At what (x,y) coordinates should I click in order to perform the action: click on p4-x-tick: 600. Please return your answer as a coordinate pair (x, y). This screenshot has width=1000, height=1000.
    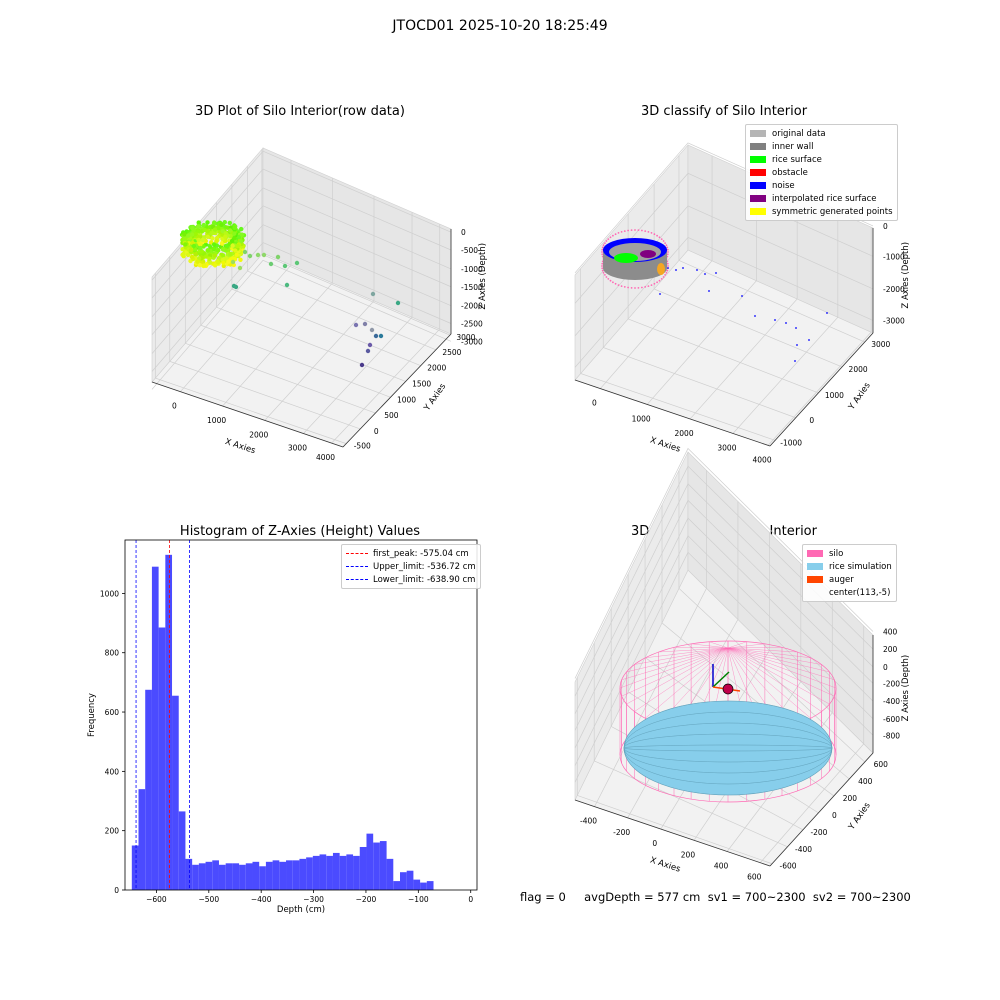
    Looking at the image, I should click on (754, 877).